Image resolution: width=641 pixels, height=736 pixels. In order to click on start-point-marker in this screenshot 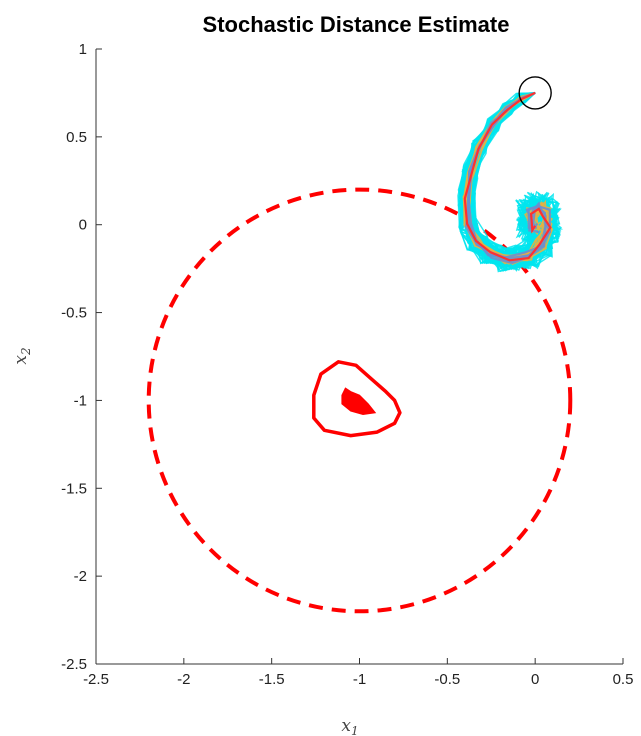, I will do `click(535, 93)`.